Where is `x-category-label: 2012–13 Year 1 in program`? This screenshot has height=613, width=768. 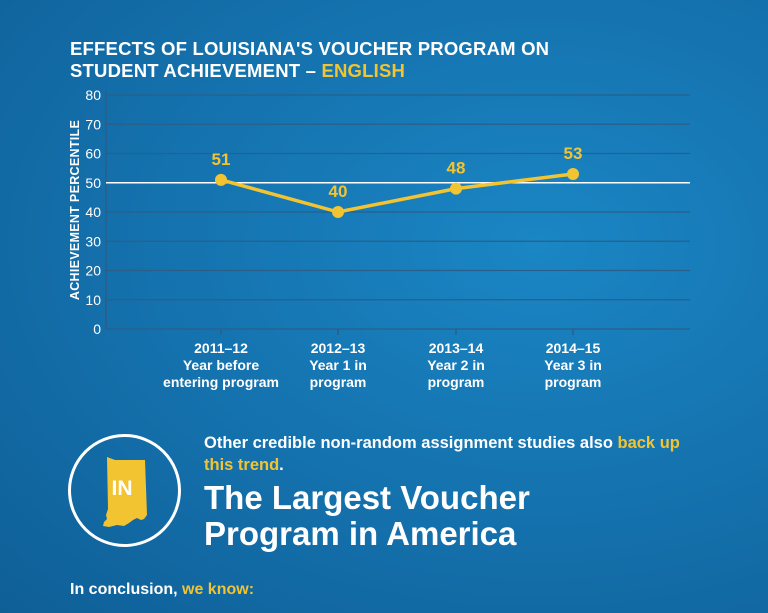 x-category-label: 2012–13 Year 1 in program is located at coordinates (338, 365).